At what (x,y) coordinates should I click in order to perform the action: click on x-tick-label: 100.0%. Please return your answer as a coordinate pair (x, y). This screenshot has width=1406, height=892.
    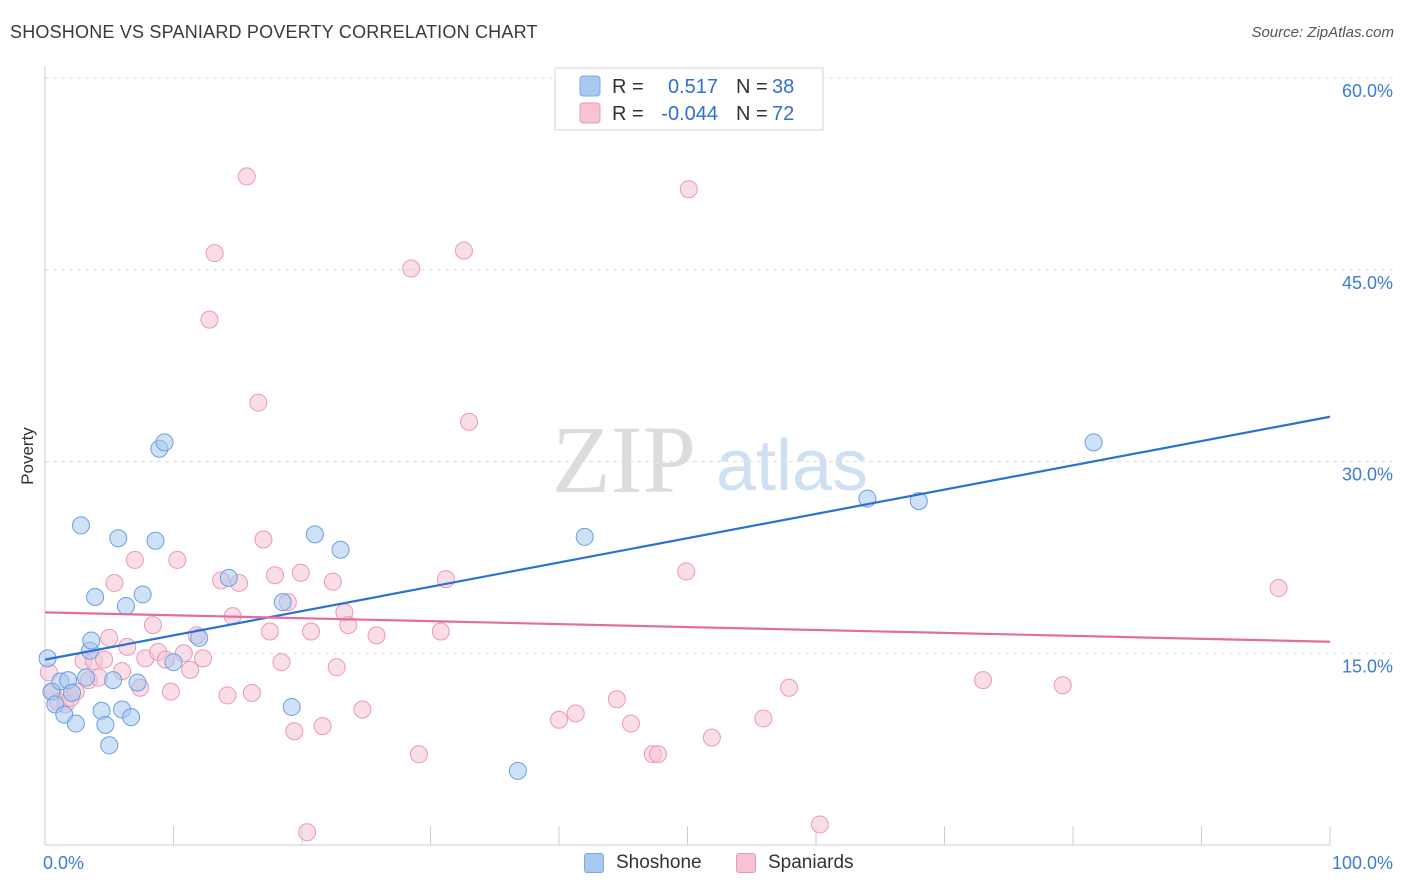
    Looking at the image, I should click on (1362, 863).